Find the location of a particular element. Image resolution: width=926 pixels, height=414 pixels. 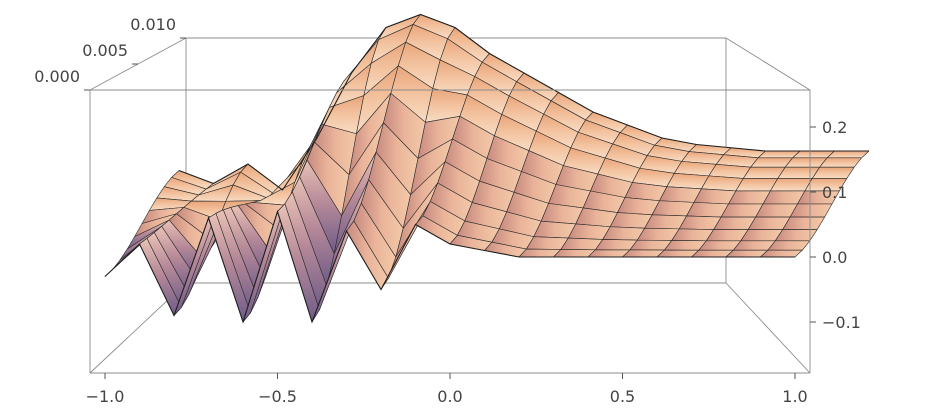

z-tick-label: 0.1 is located at coordinates (834, 192).